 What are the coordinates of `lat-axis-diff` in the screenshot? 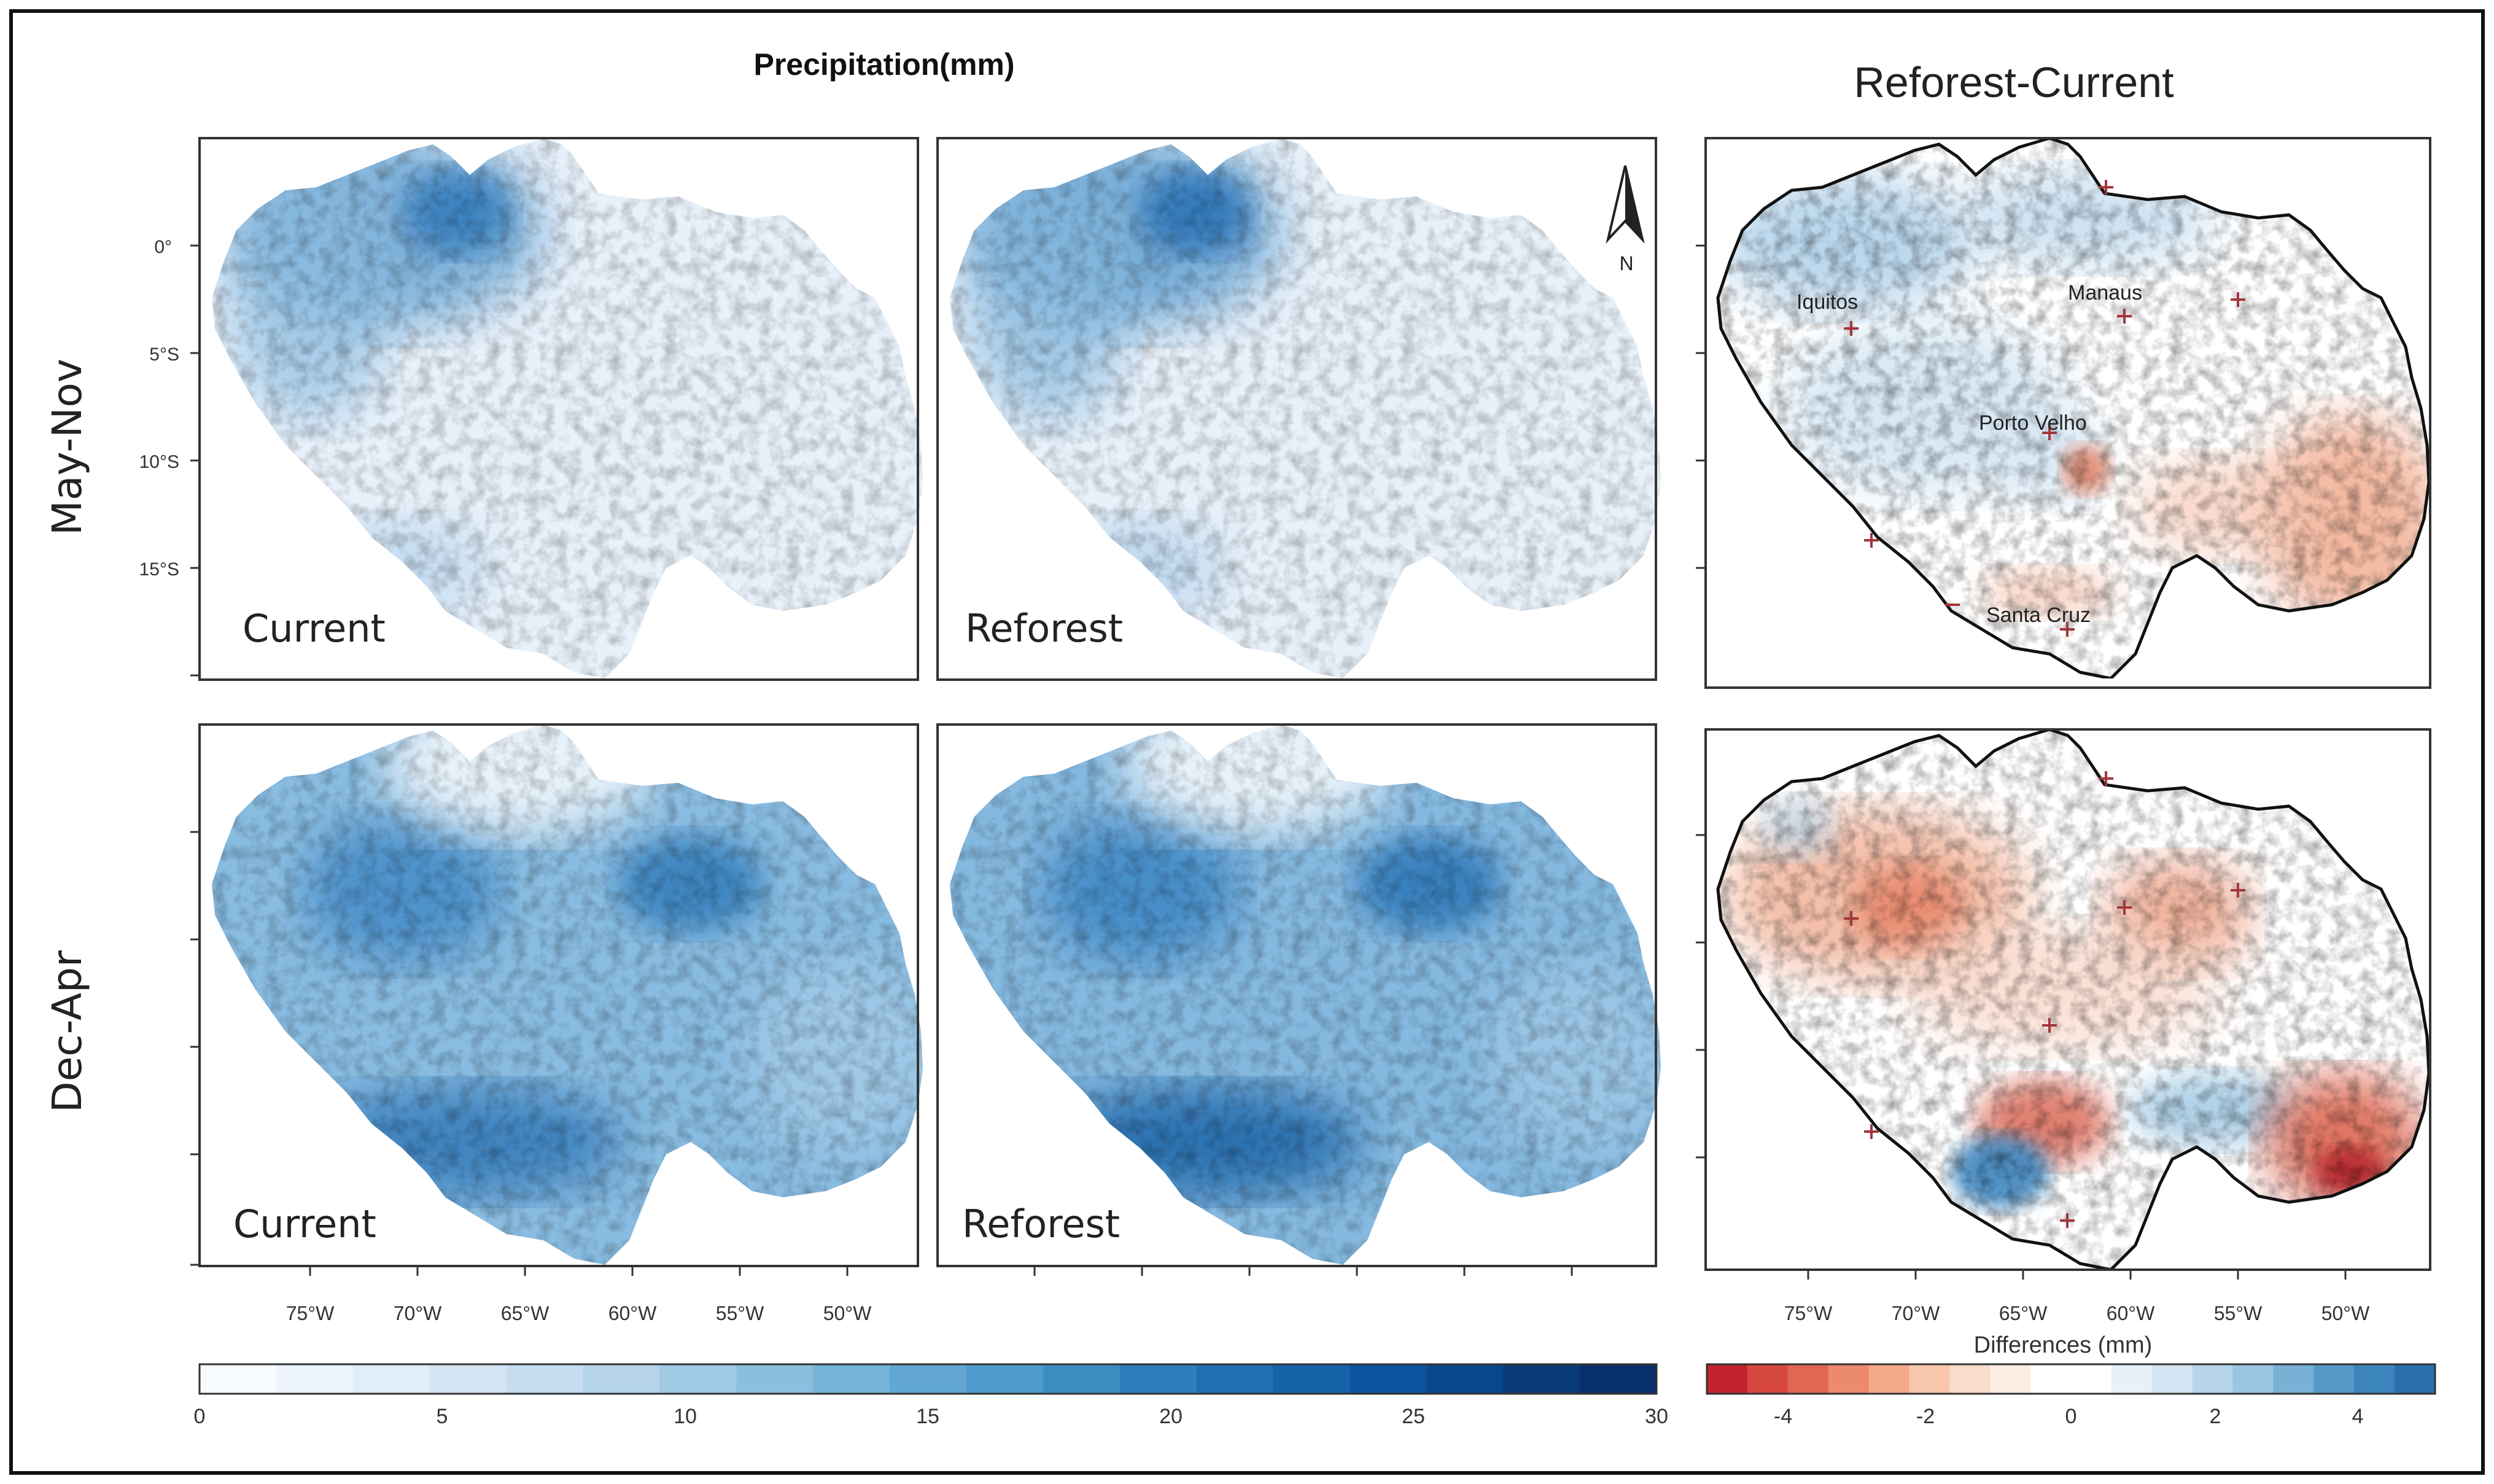 It's located at (1701, 701).